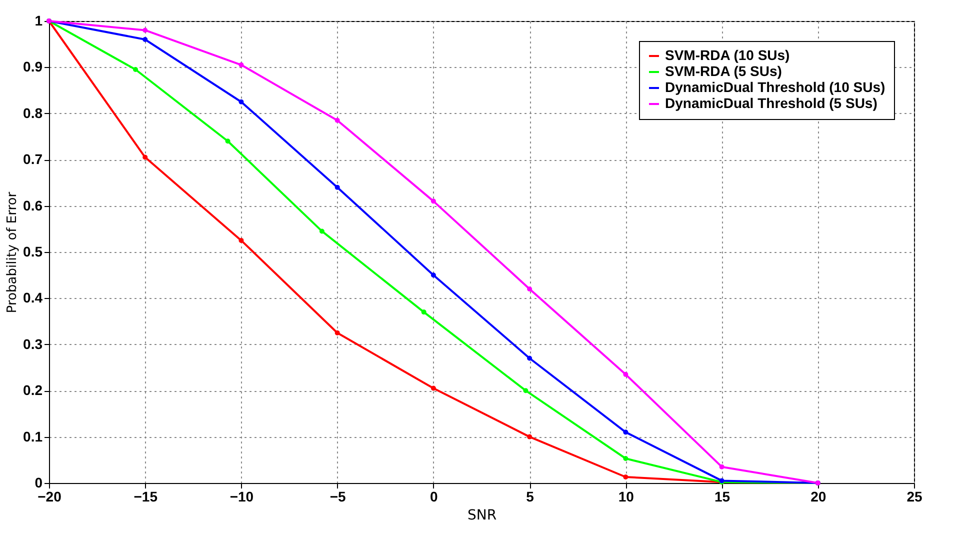  Describe the element at coordinates (338, 496) in the screenshot. I see `x-tick-label: −5` at that location.